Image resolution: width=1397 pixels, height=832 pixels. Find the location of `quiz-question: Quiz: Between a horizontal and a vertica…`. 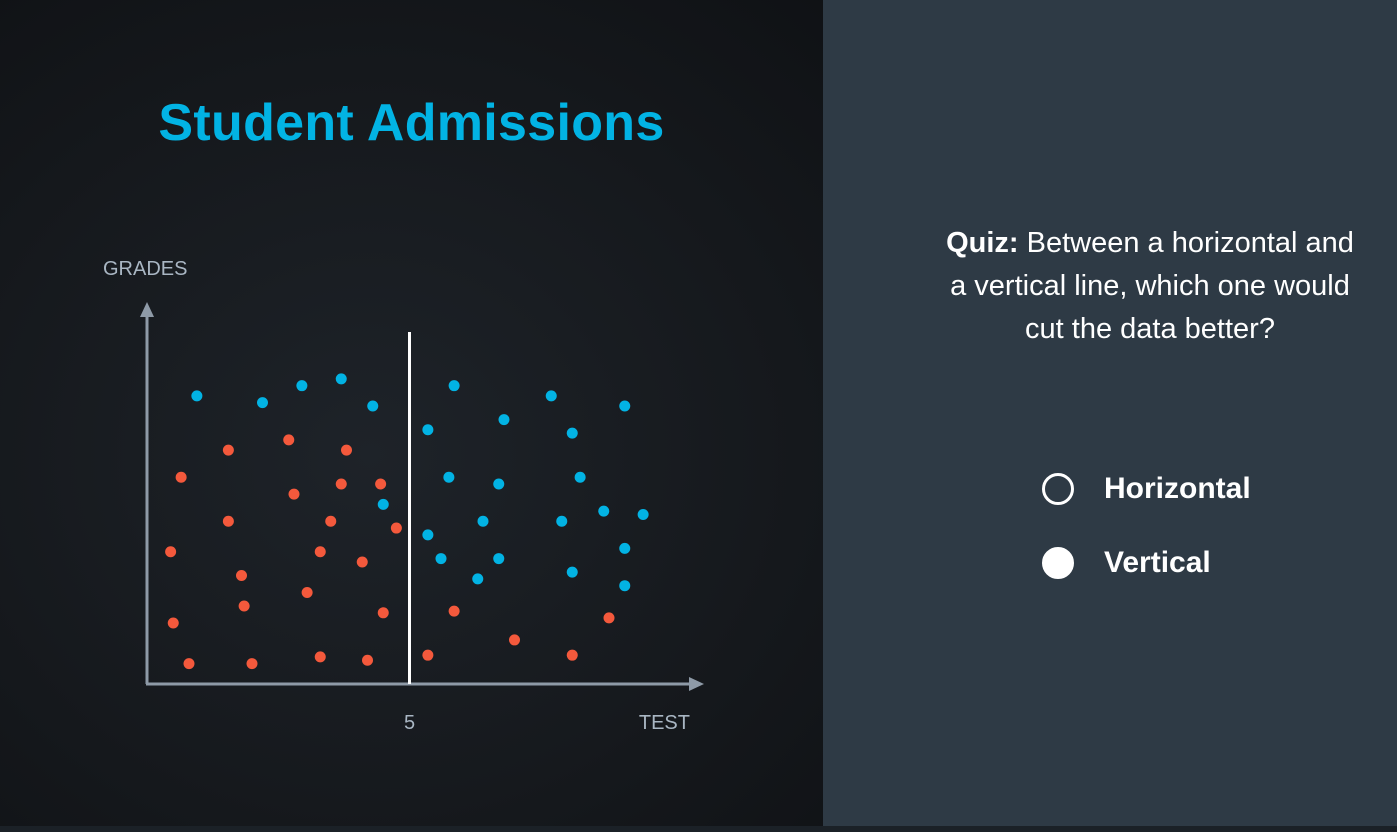

quiz-question: Quiz: Between a horizontal and a vertica… is located at coordinates (1150, 286).